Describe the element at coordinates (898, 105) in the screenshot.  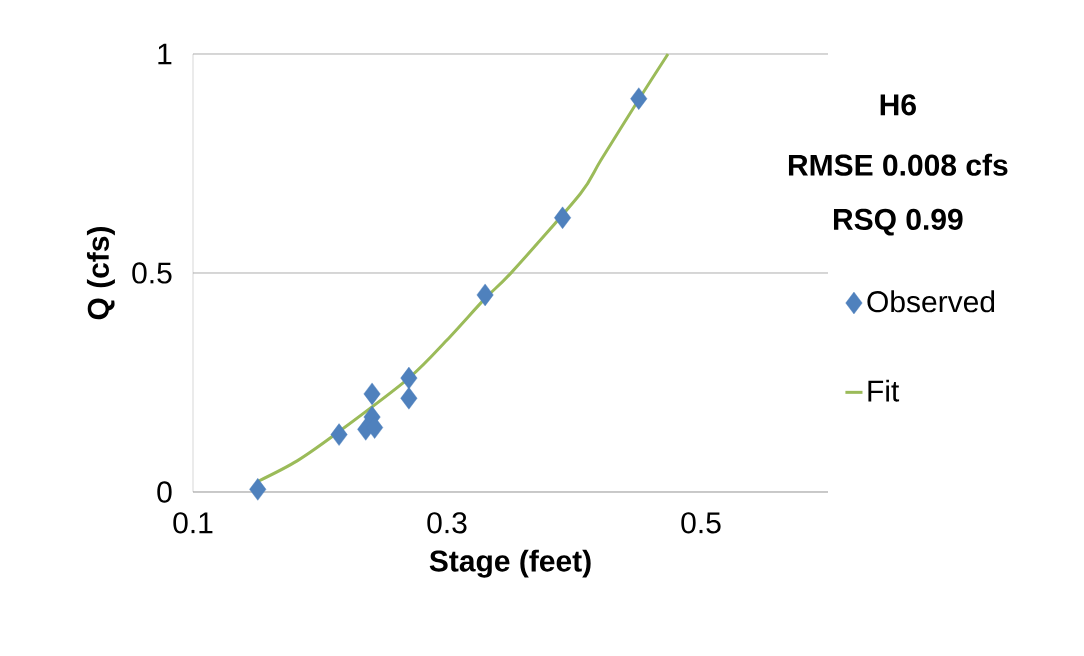
I see `text: H6` at that location.